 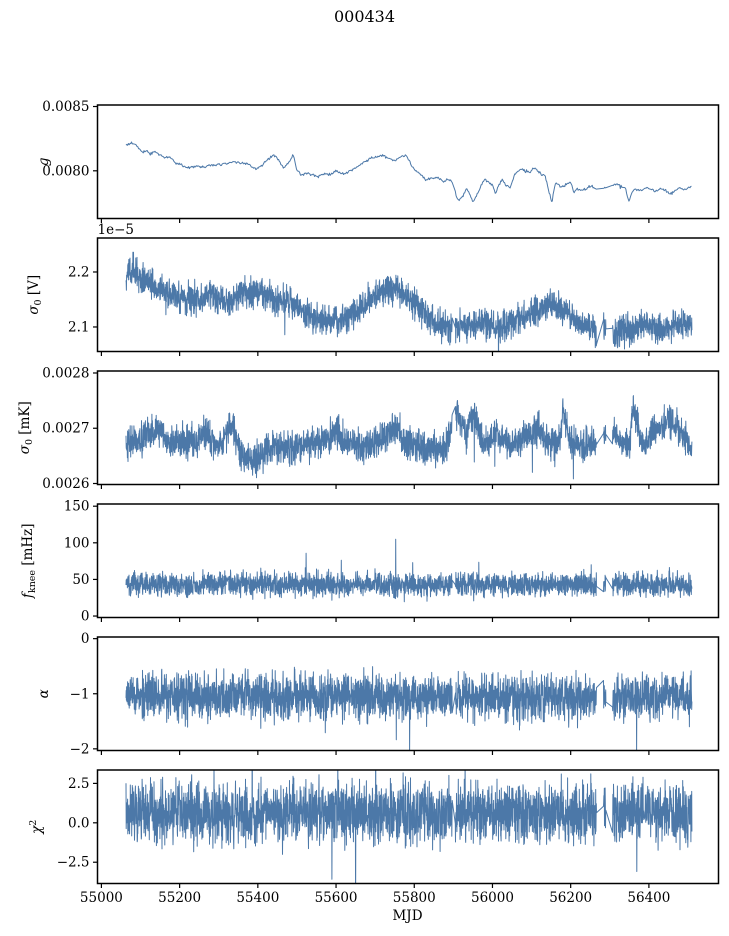 What do you see at coordinates (116, 230) in the screenshot?
I see `y-offset-text-sigma0-V: 1e−5` at bounding box center [116, 230].